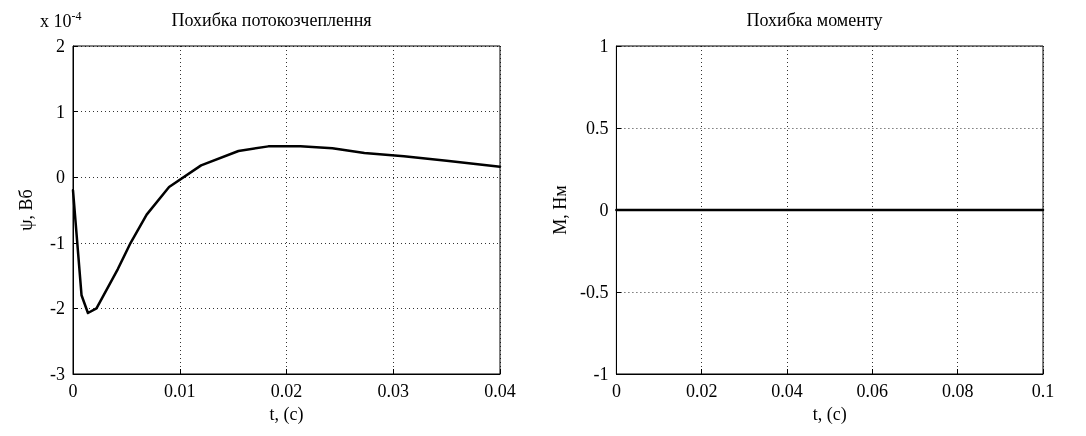 The width and height of the screenshot is (1086, 436). I want to click on x-tick-label: 0.1, so click(1043, 391).